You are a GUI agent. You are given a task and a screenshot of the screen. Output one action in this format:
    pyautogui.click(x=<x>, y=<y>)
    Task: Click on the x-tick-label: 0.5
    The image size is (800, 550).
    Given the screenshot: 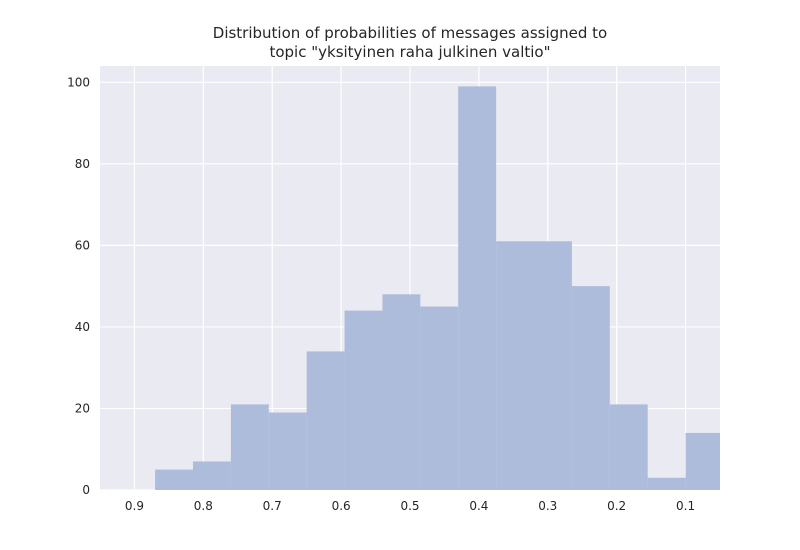 What is the action you would take?
    pyautogui.click(x=409, y=506)
    